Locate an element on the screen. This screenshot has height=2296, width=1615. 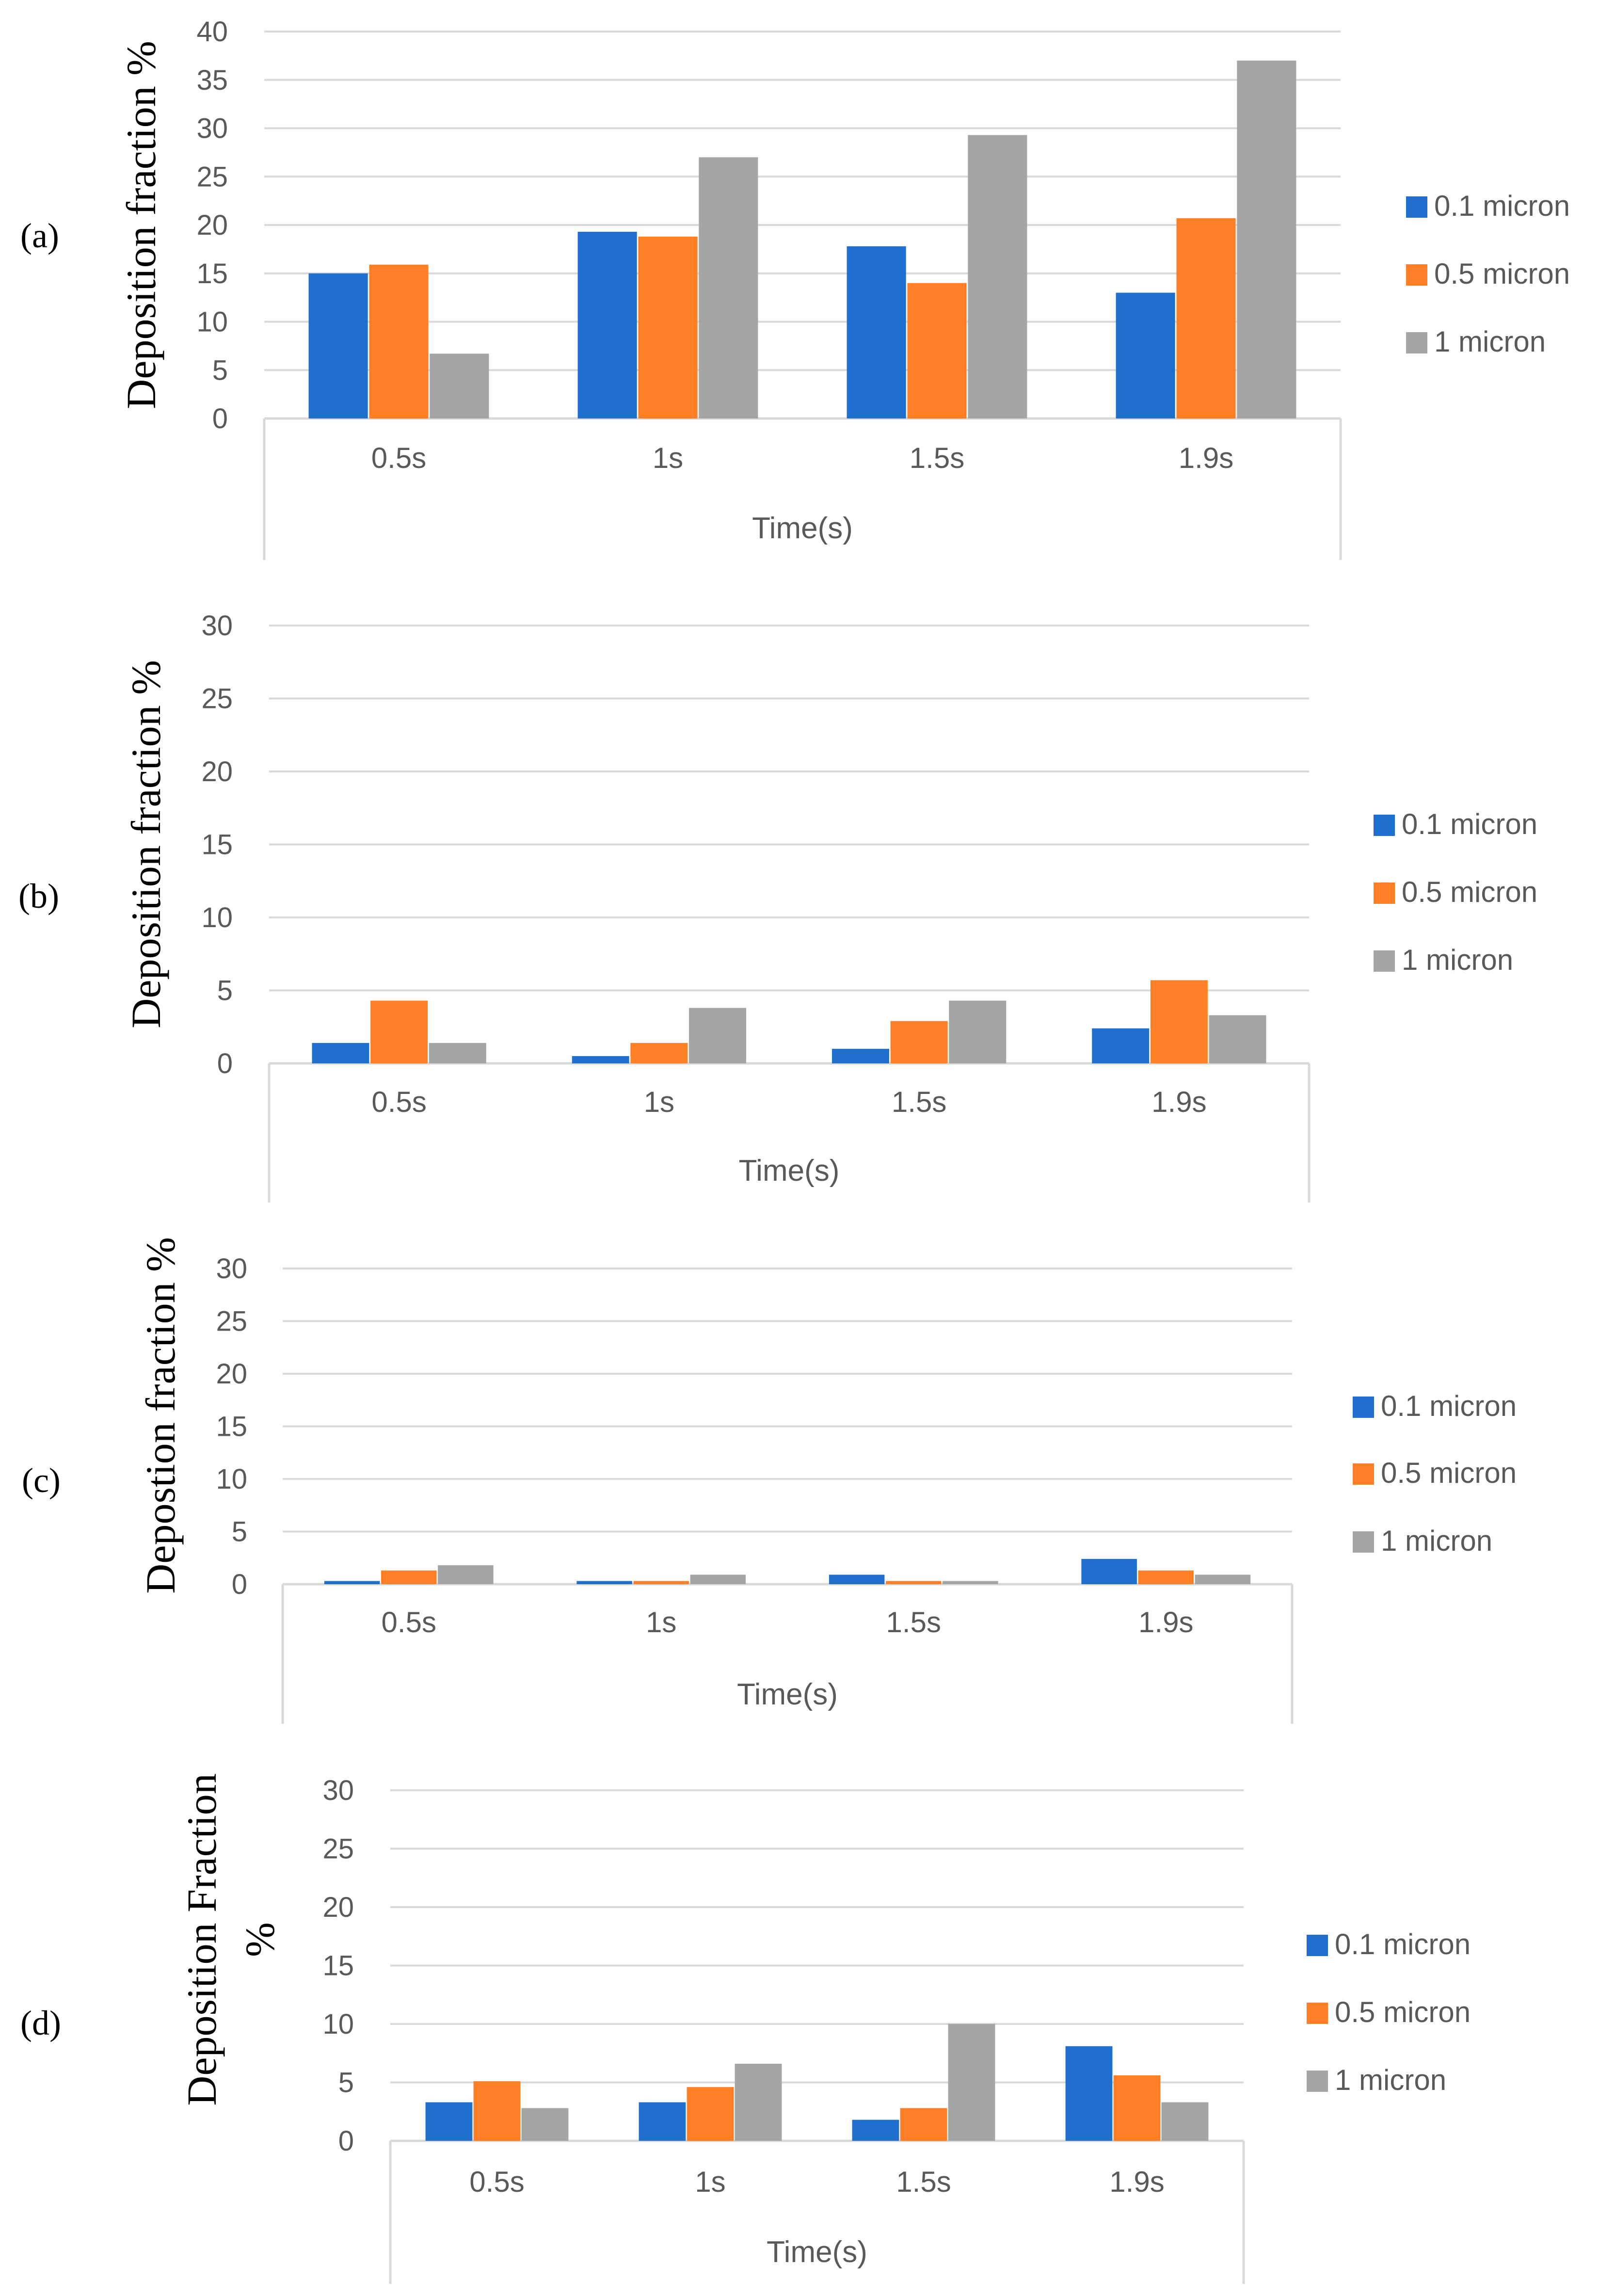
y-axis-title: Depostion fraction % is located at coordinates (160, 1415).